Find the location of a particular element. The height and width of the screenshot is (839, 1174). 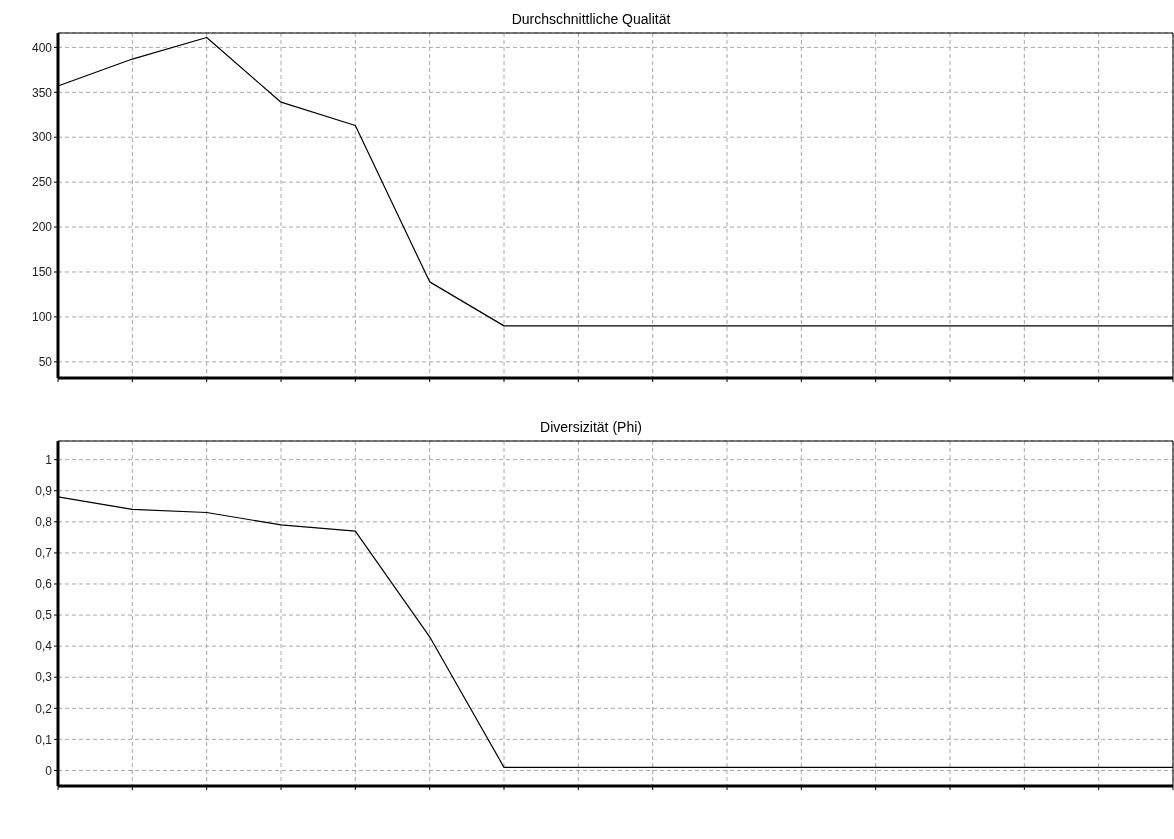

y-tick-label: 0,7 is located at coordinates (44, 553).